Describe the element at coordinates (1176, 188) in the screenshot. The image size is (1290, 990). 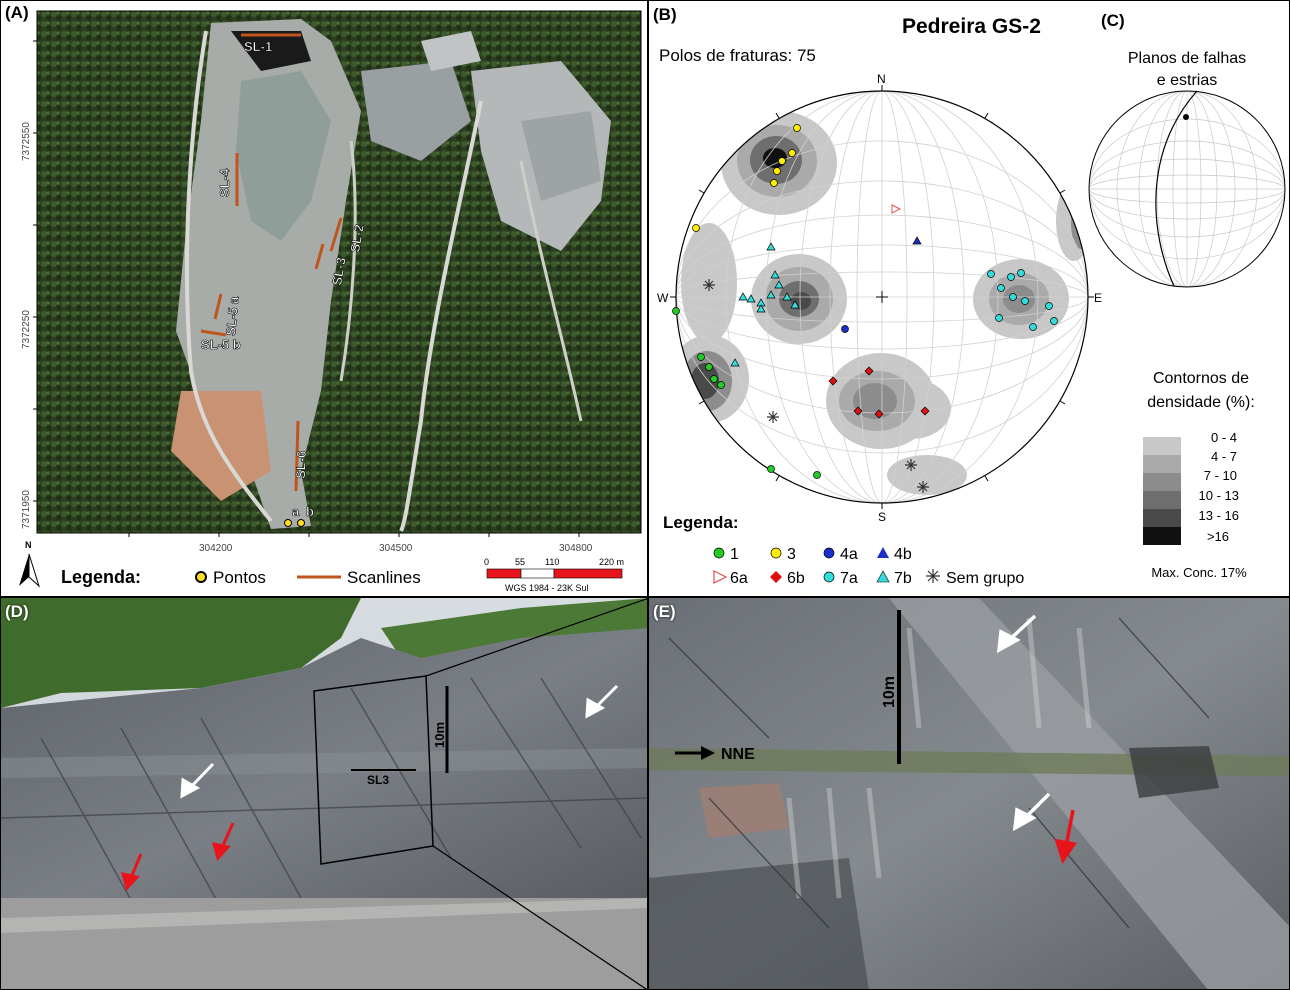
I see `fault-great-circle` at that location.